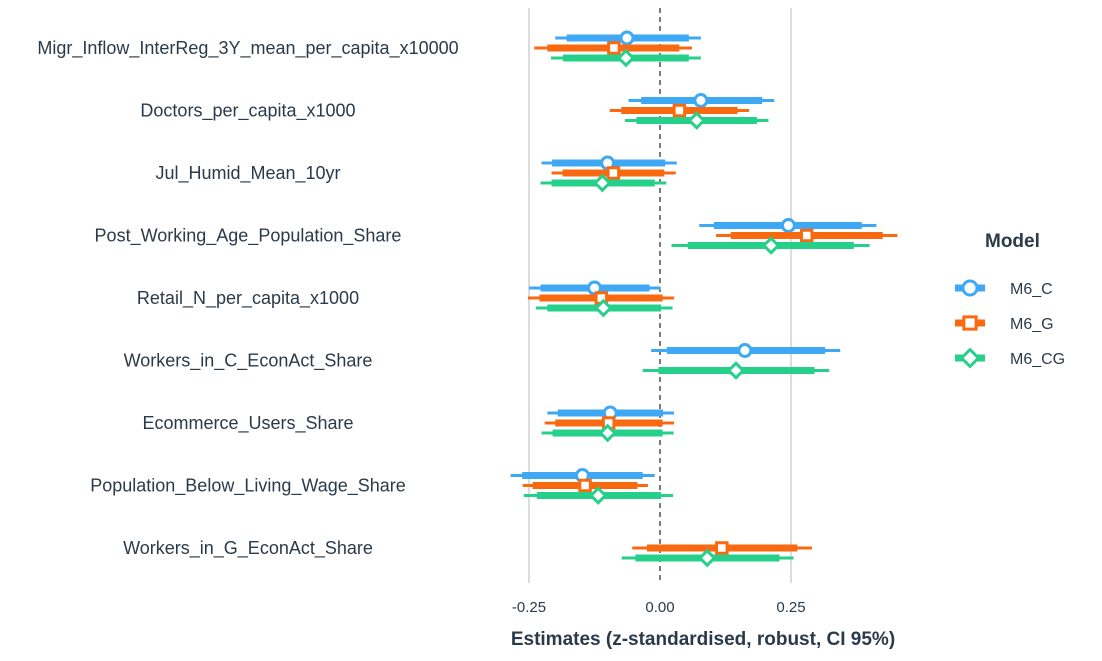 The width and height of the screenshot is (1102, 661). I want to click on x-tick-label: -0.25, so click(529, 607).